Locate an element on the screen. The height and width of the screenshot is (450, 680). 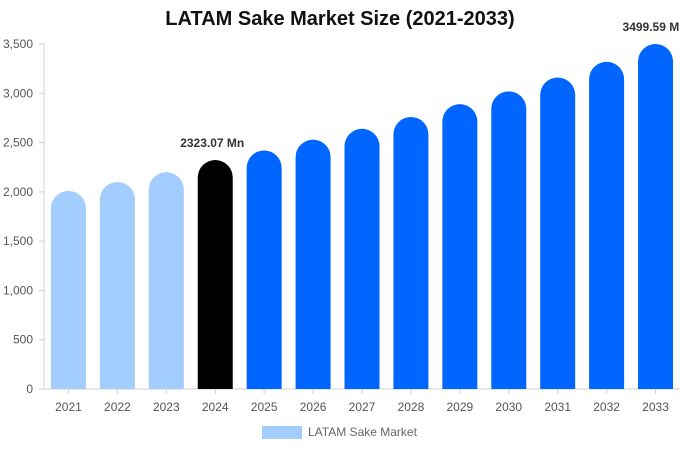
chart-title: LATAM Sake Market Size (2021-2033) is located at coordinates (340, 19).